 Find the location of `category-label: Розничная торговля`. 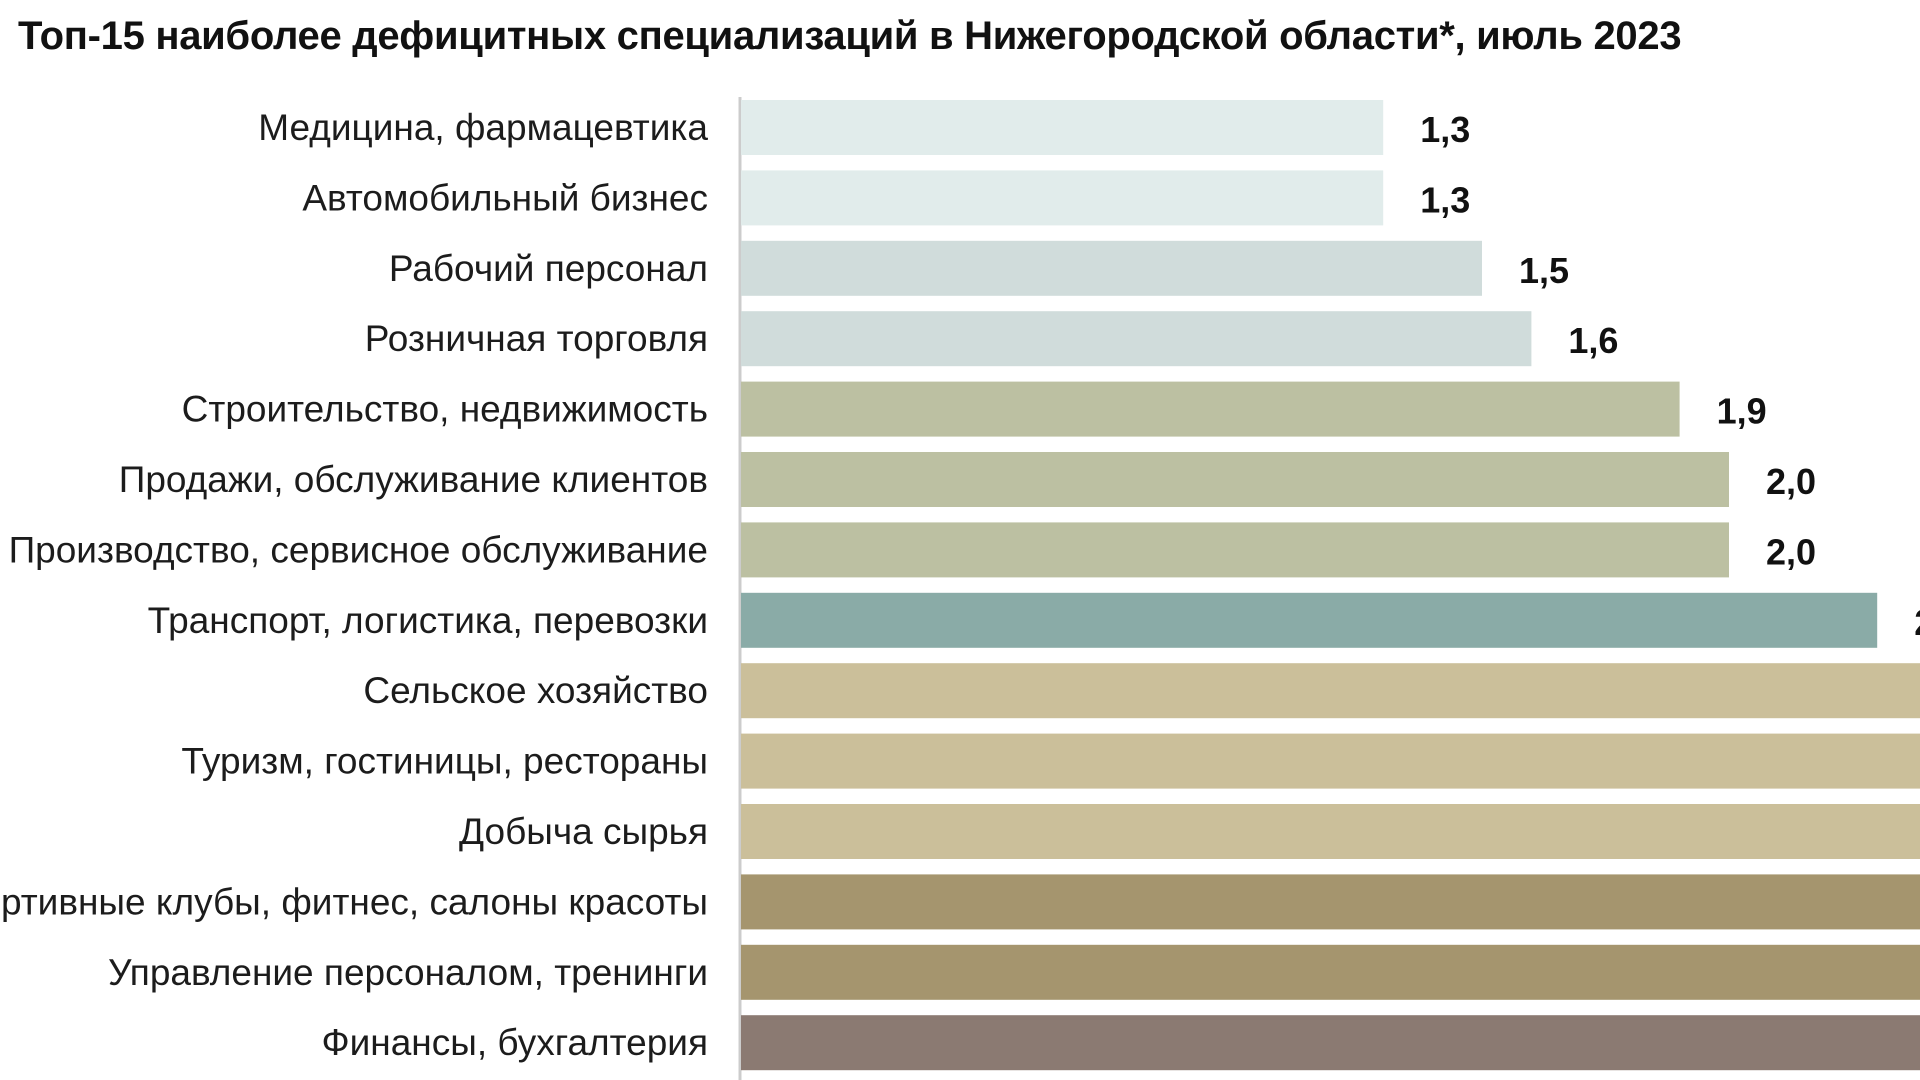

category-label: Розничная торговля is located at coordinates (536, 338).